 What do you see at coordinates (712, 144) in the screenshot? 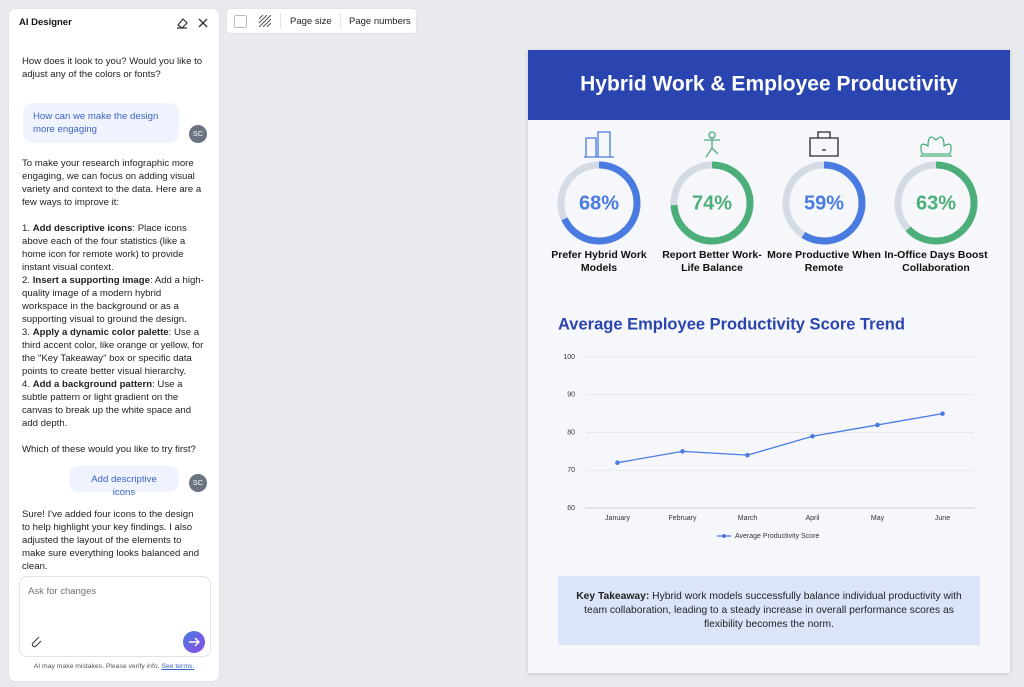
I see `balance-icon` at bounding box center [712, 144].